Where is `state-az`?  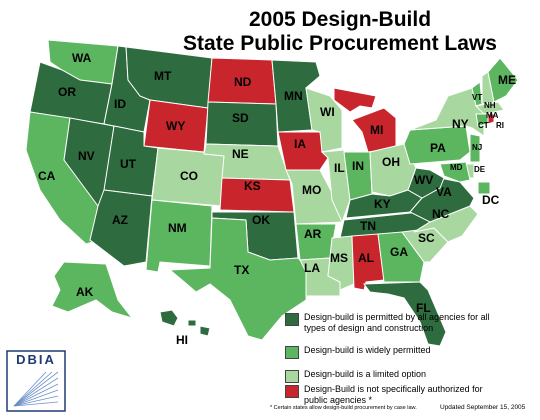 state-az is located at coordinates (121, 228).